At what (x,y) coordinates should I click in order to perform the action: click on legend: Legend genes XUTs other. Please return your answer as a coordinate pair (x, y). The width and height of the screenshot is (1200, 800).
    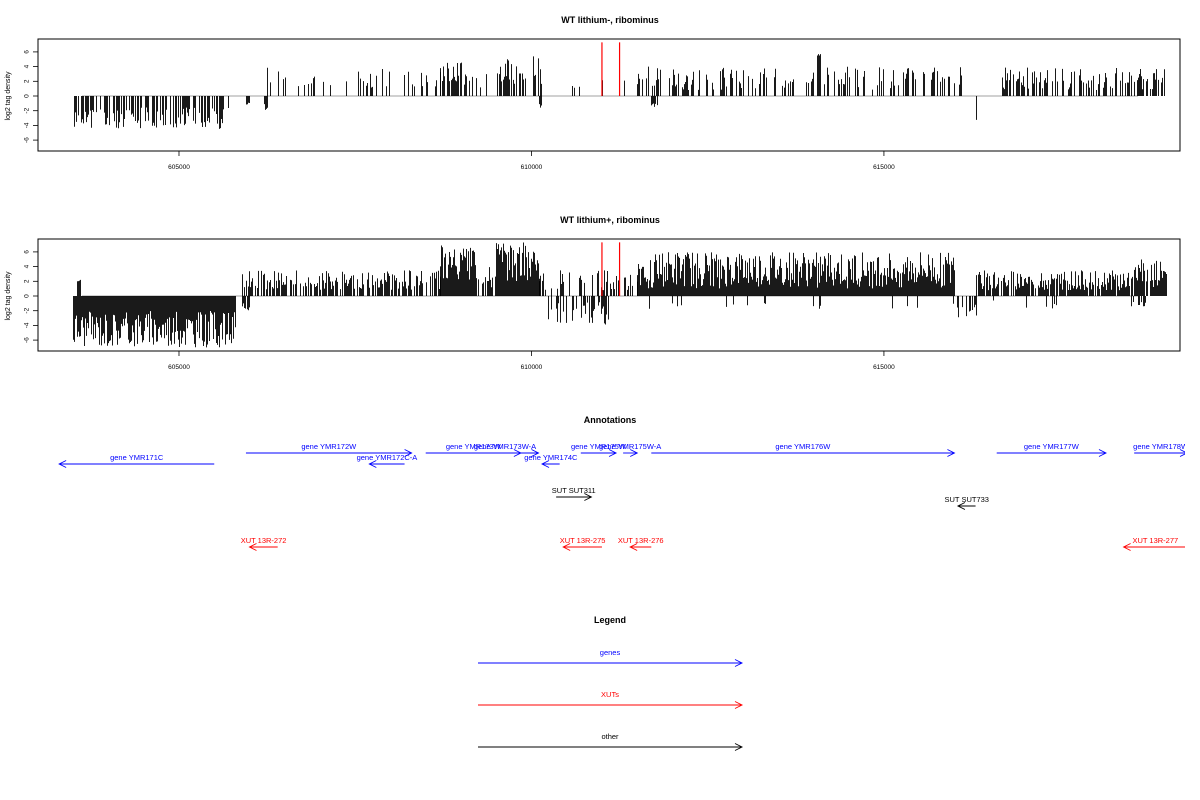
    Looking at the image, I should click on (611, 683).